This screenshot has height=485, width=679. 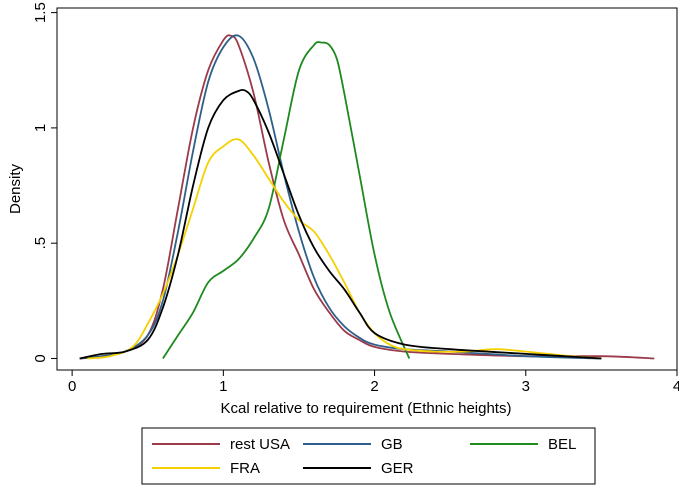 What do you see at coordinates (245, 468) in the screenshot?
I see `legend-label-fra: FRA` at bounding box center [245, 468].